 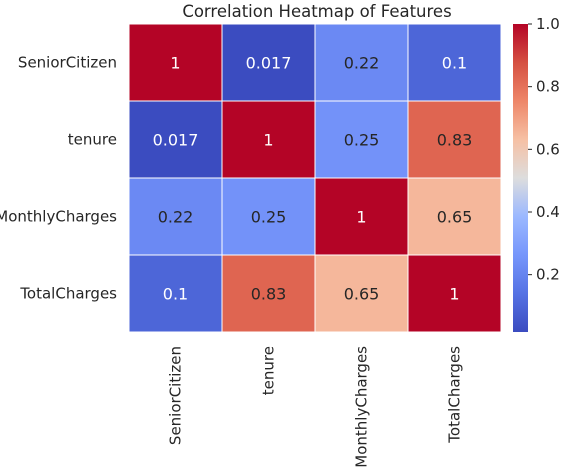 I want to click on colorbar-gradient, so click(x=520, y=178).